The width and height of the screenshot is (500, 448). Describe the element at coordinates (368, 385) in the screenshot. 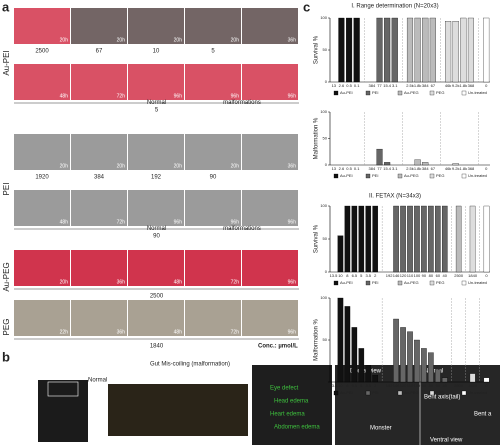

I see `x-tick-label: 3.5` at that location.